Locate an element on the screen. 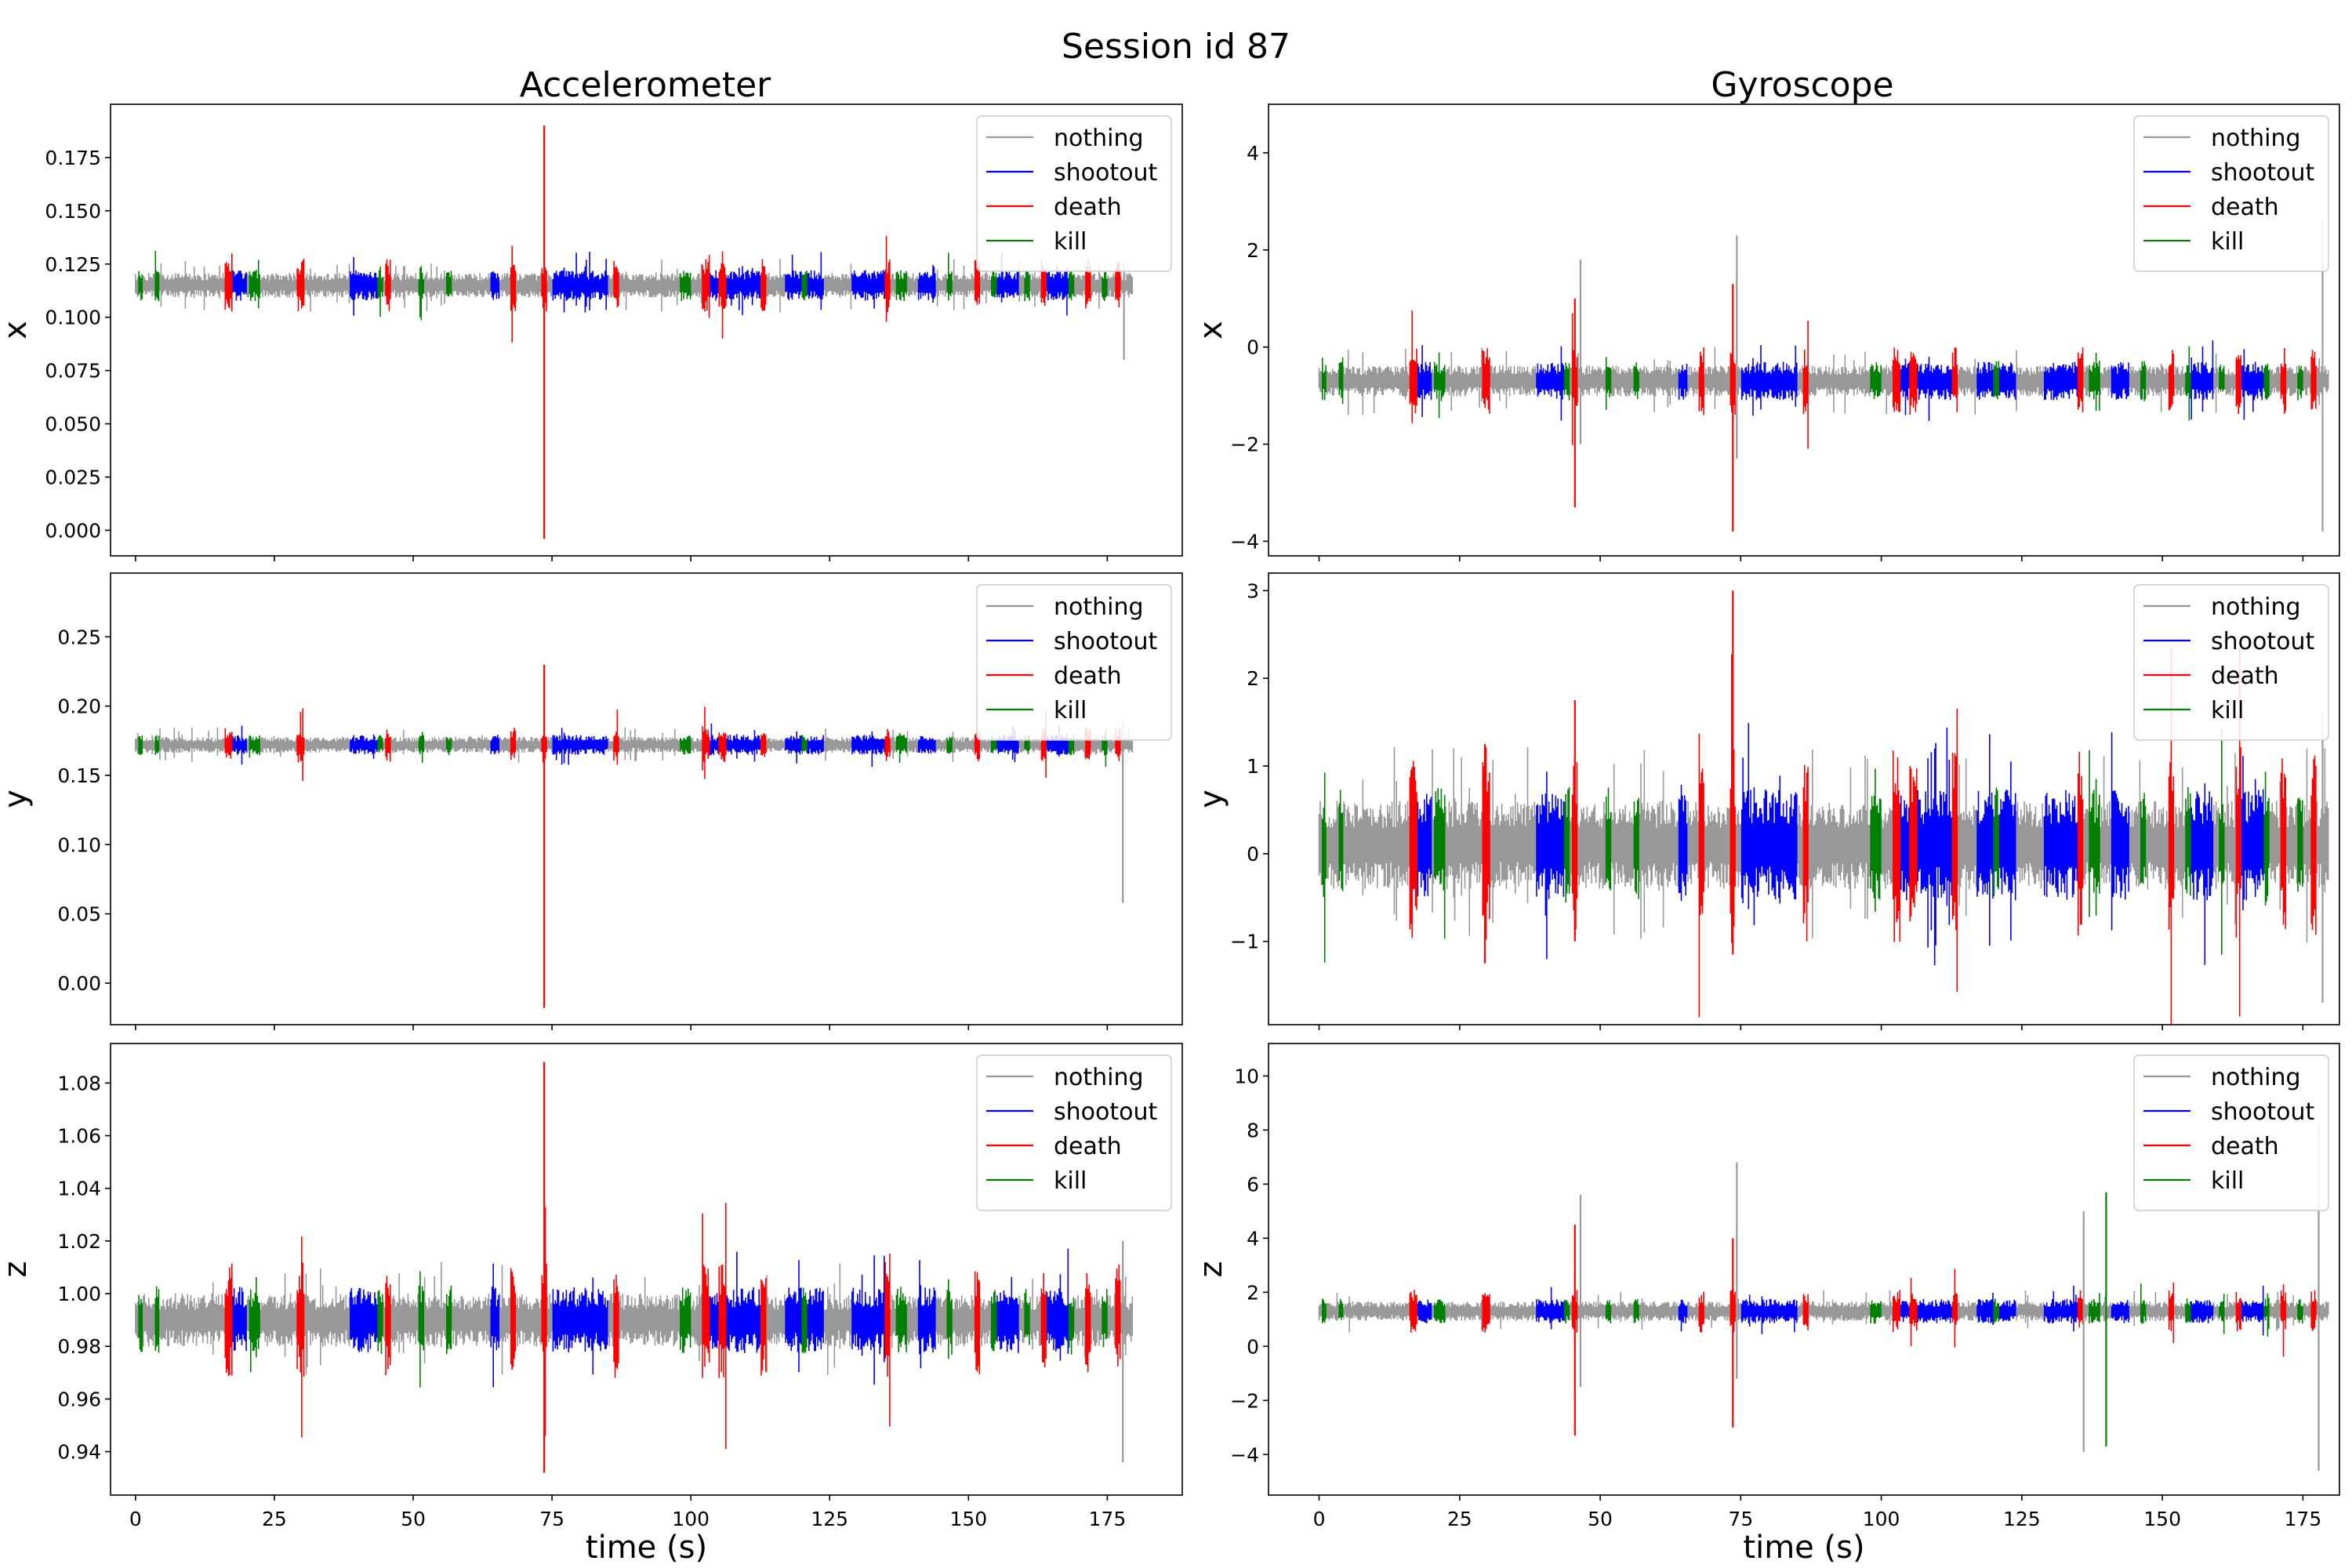 The image size is (2352, 1568). subplot-gyroscope-x: −4 −2 0 2 4 x nothing shootout death kill is located at coordinates (1766, 332).